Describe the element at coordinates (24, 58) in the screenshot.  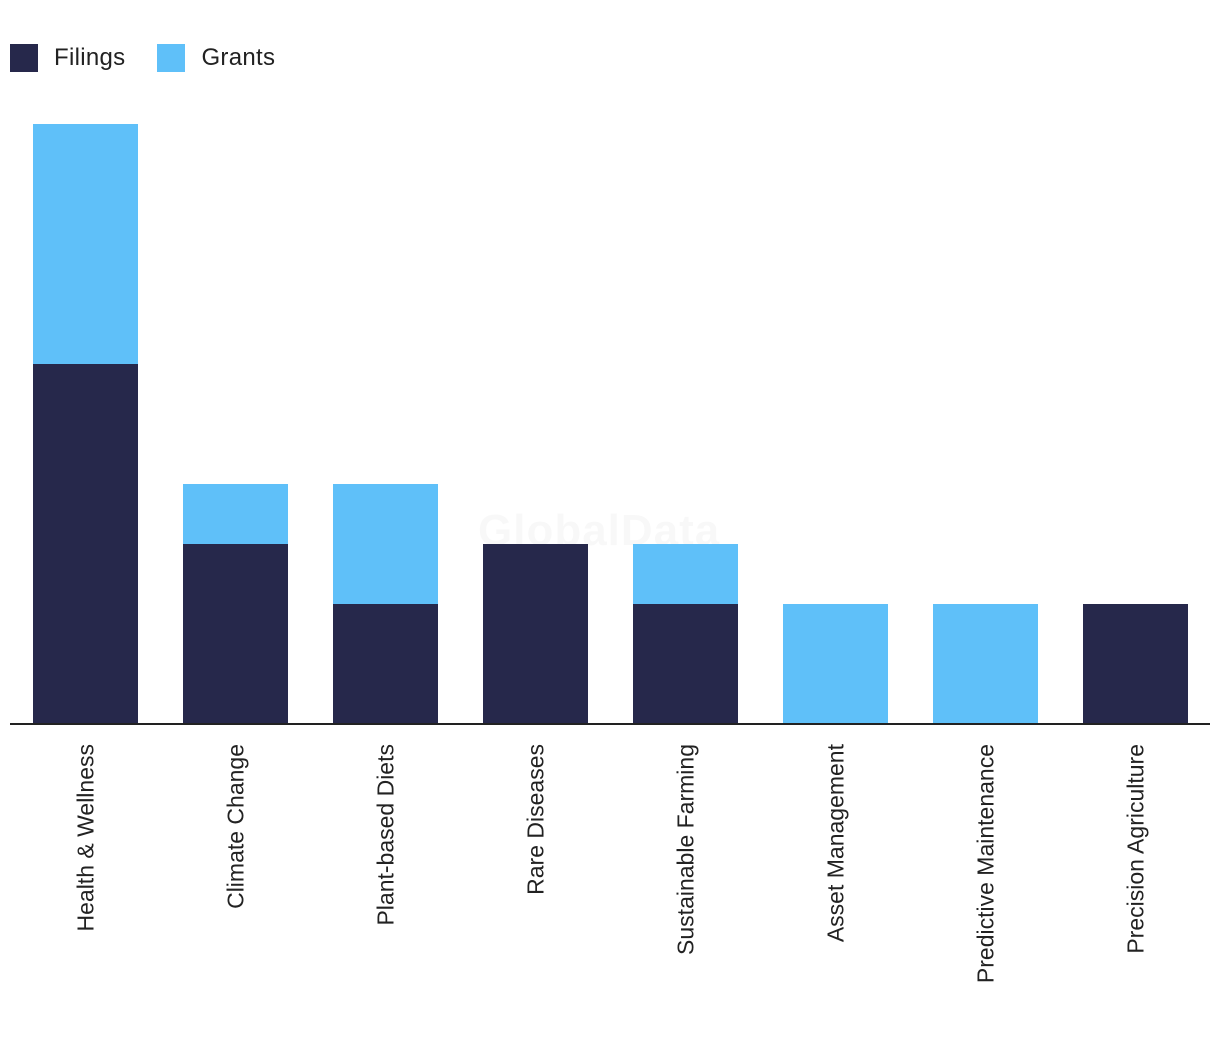
I see `legend-swatch-filings` at that location.